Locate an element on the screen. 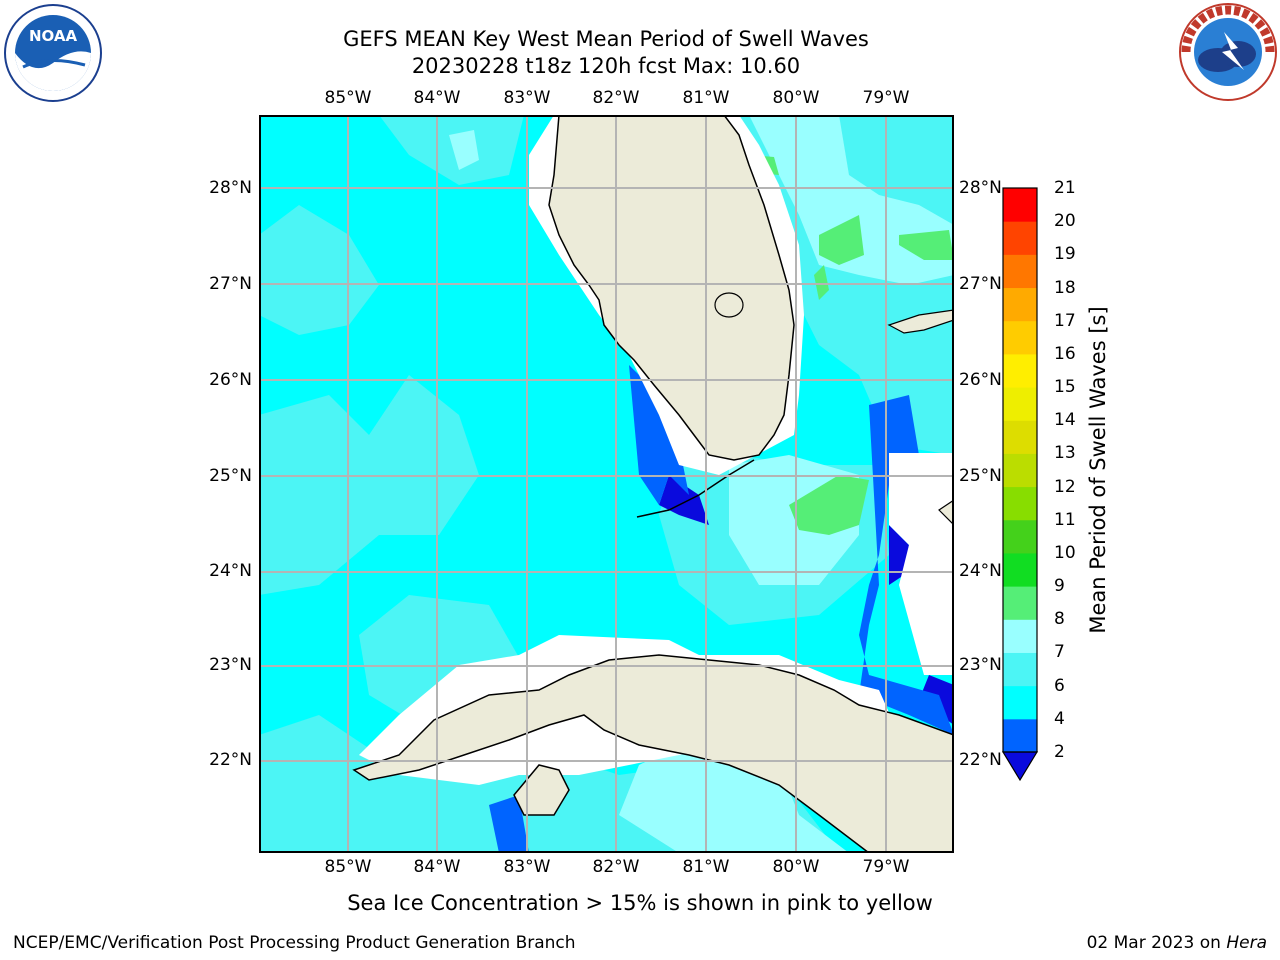 This screenshot has height=960, width=1280. lat-label-right: 28°N is located at coordinates (980, 188).